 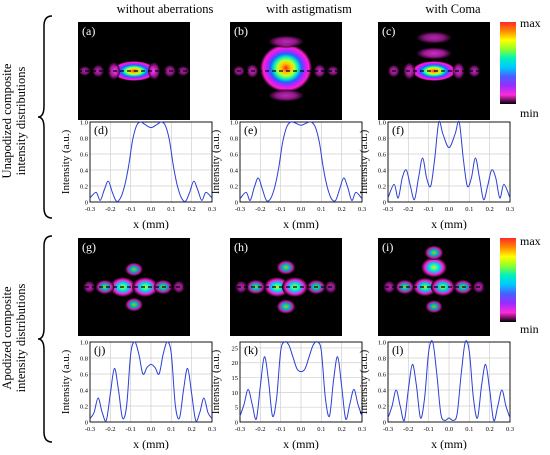 I want to click on colorbar-top, so click(x=508, y=63).